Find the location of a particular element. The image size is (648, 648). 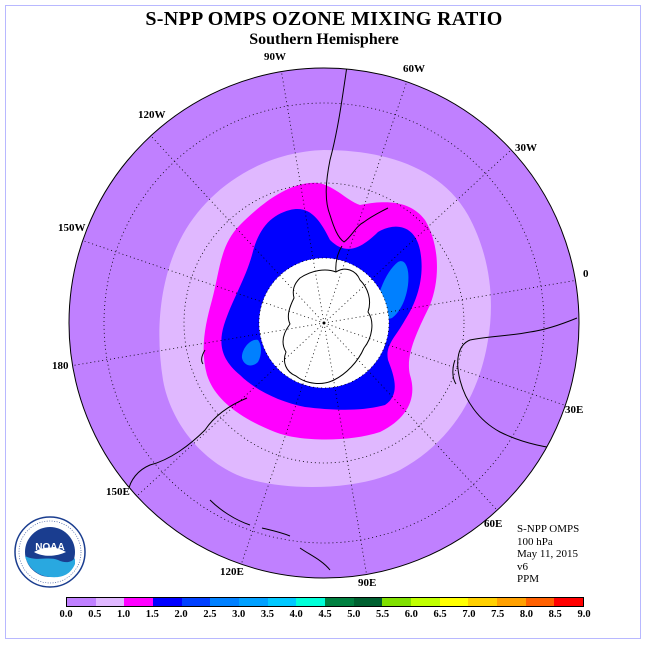

colorbar-tick-label: 5.5 is located at coordinates (382, 614).